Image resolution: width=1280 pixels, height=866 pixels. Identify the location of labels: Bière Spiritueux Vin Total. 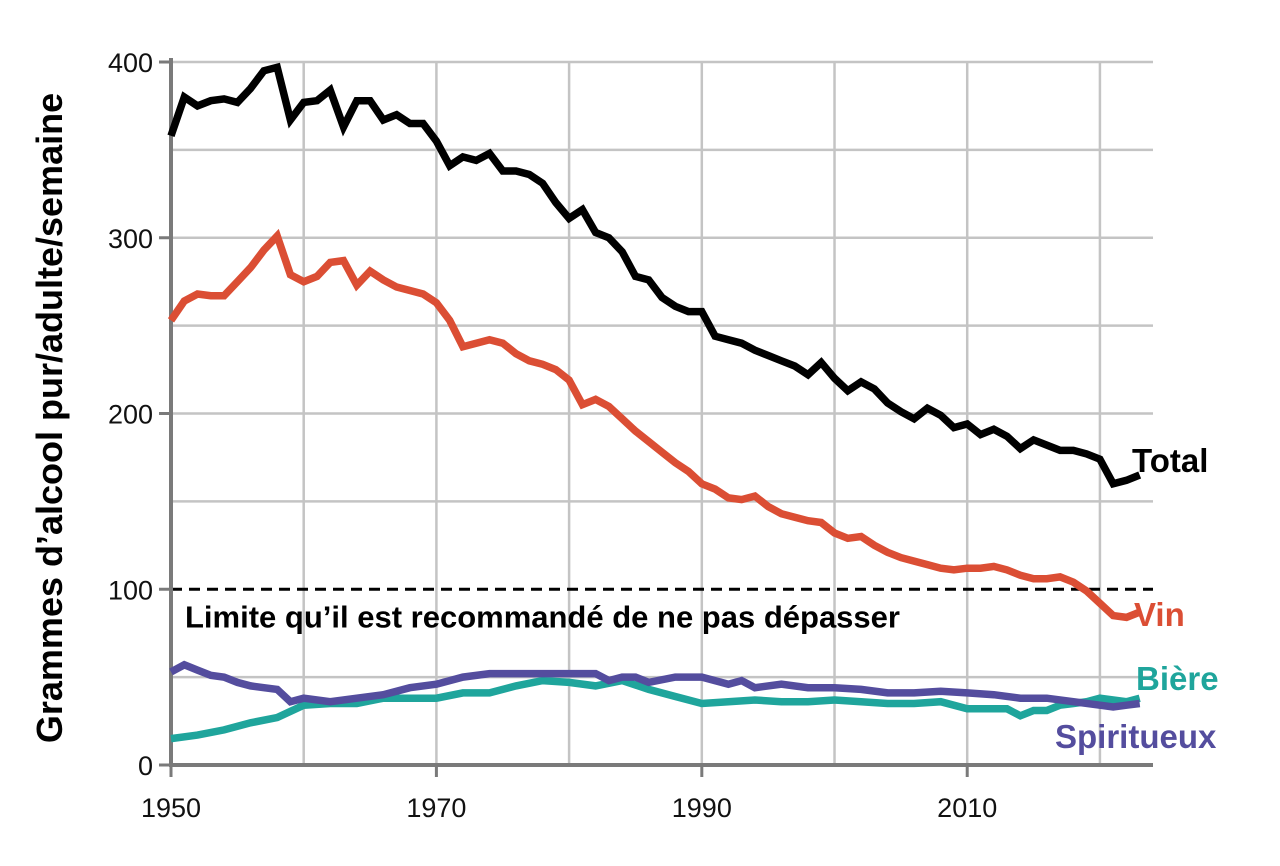
(1137, 598).